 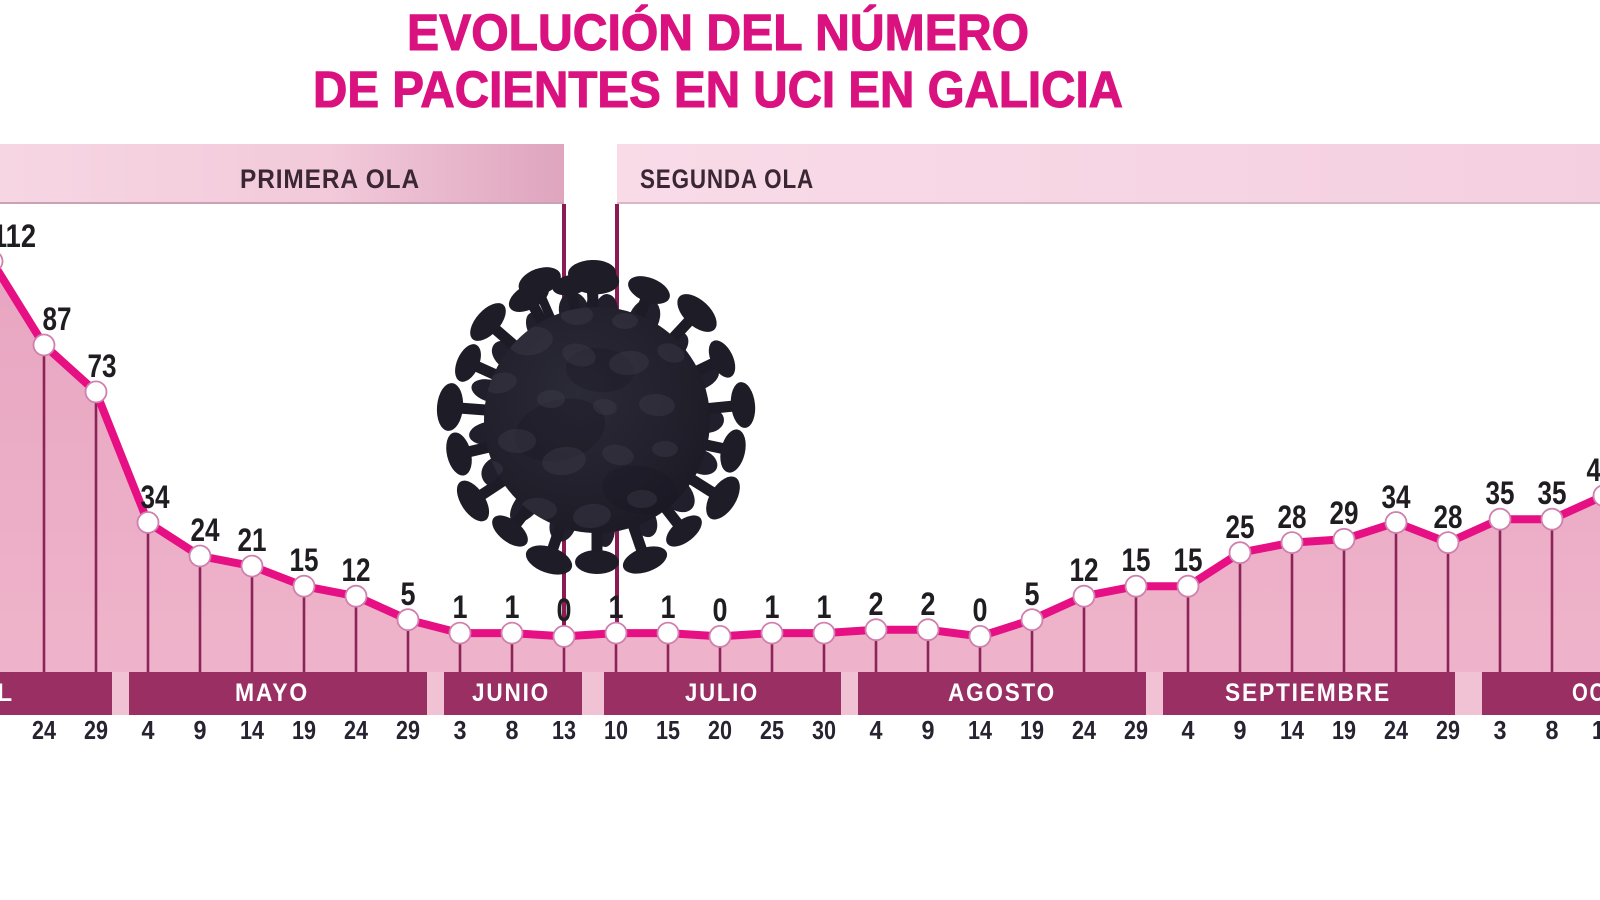 What do you see at coordinates (511, 693) in the screenshot?
I see `svg-text: JUNIO` at bounding box center [511, 693].